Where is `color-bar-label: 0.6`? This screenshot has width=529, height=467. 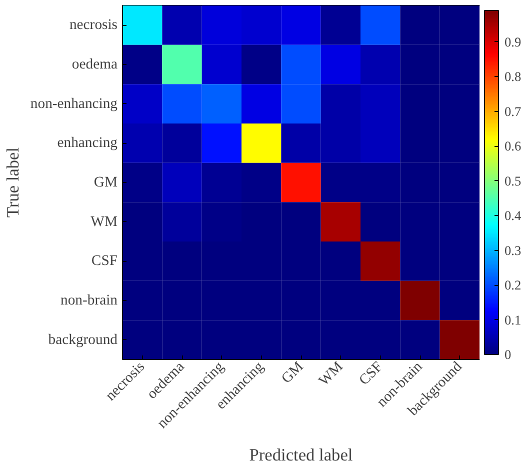 color-bar-label: 0.6 is located at coordinates (513, 146).